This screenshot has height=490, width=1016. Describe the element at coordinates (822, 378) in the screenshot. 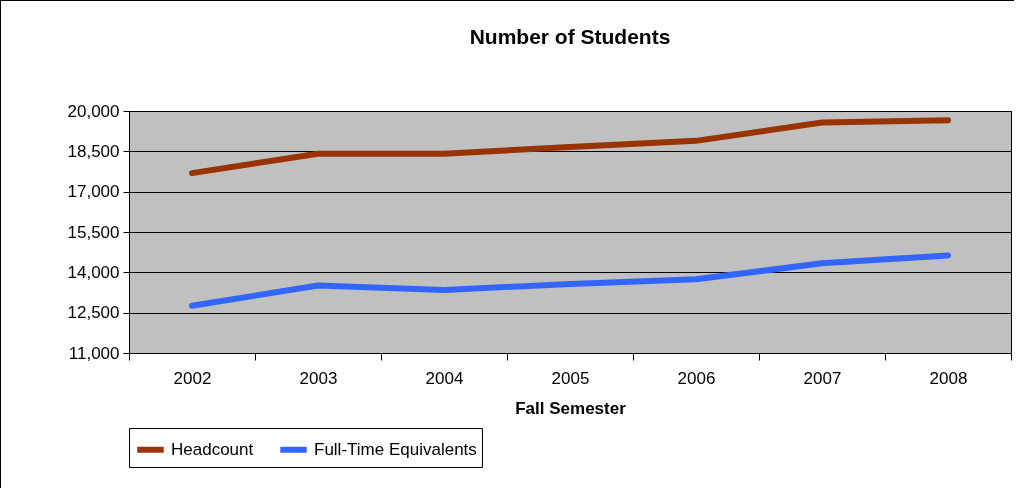

I see `x-tick-label: 2007` at that location.